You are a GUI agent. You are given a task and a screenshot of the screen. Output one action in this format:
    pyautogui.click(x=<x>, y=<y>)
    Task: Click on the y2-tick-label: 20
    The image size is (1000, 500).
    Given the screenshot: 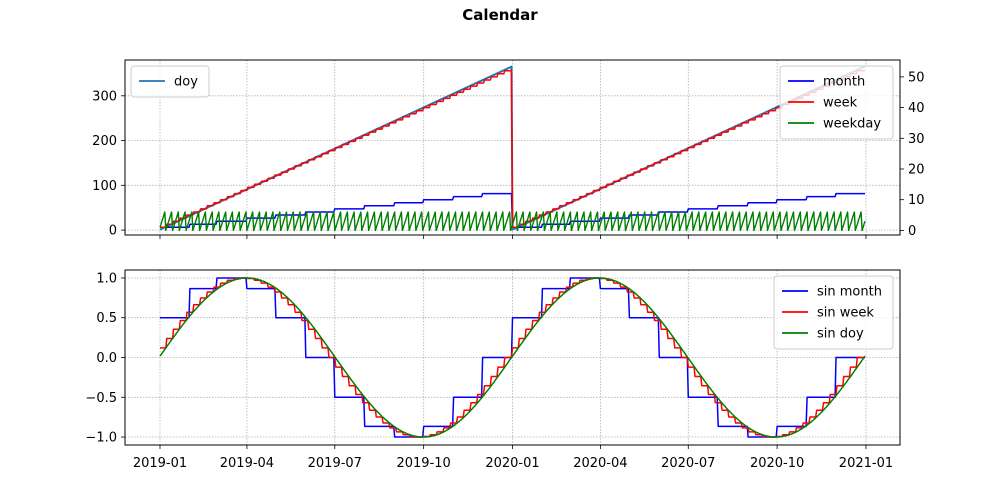 What is the action you would take?
    pyautogui.click(x=916, y=169)
    